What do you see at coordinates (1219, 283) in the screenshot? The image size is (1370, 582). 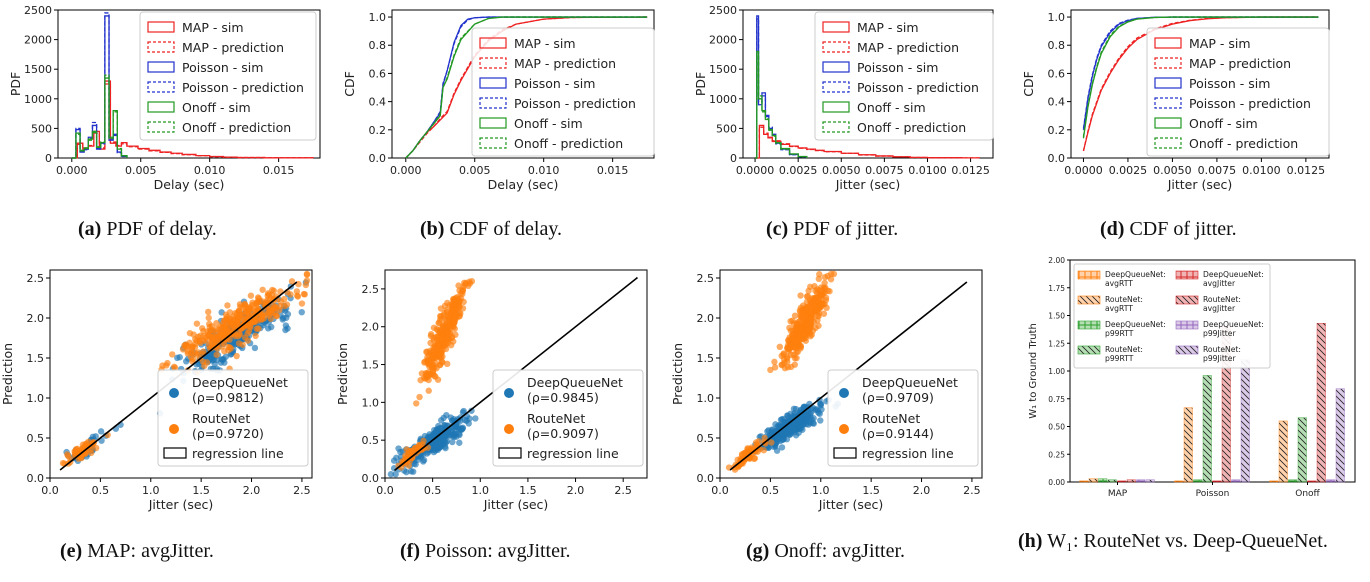 I see `legend-label: avgJitter` at bounding box center [1219, 283].